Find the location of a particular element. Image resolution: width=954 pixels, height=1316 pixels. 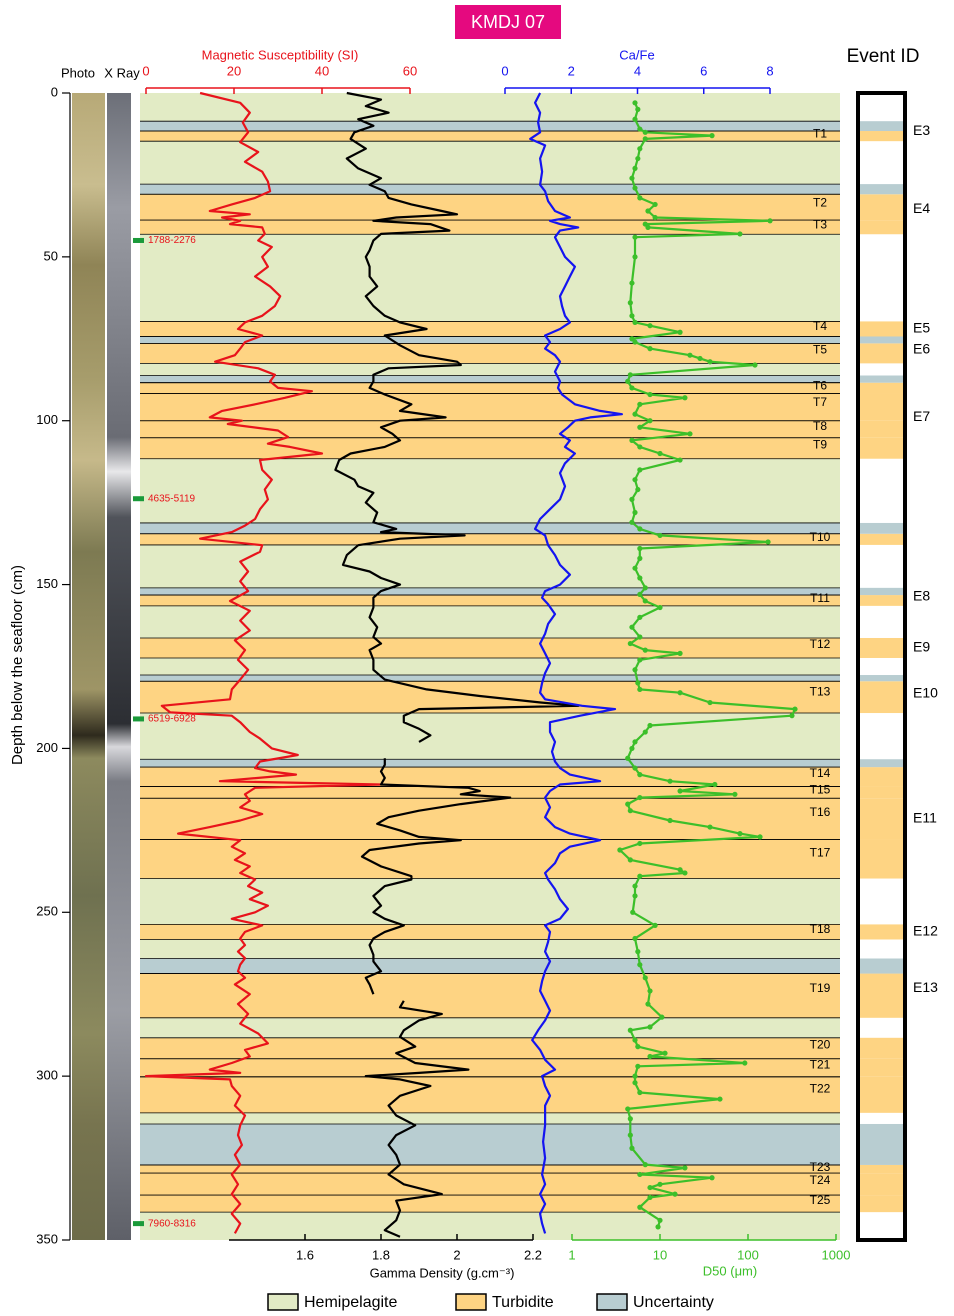

legend-swatch is located at coordinates (612, 1302).